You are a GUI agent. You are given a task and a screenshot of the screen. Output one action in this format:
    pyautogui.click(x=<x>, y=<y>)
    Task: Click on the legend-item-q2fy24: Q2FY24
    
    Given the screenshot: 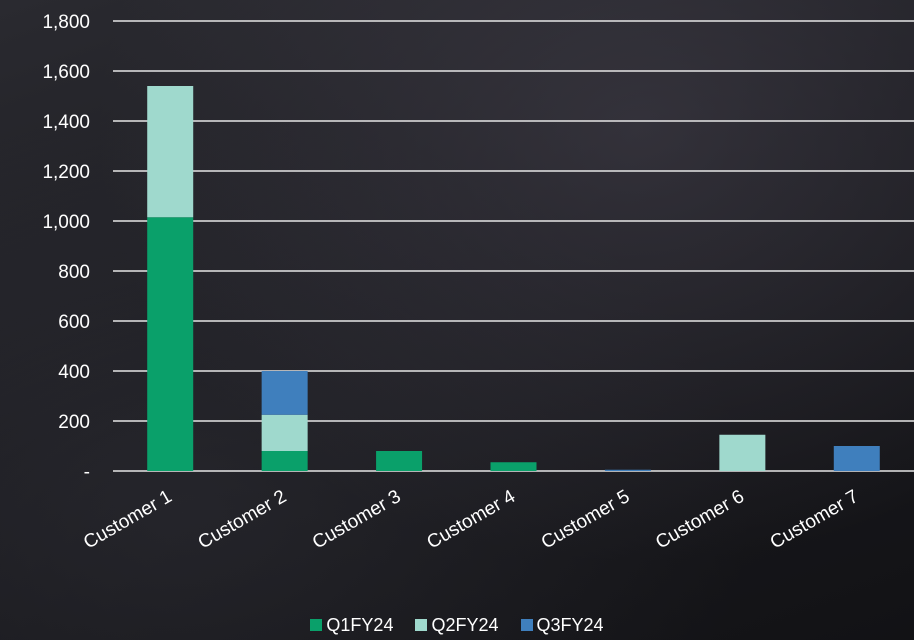 What is the action you would take?
    pyautogui.click(x=457, y=625)
    